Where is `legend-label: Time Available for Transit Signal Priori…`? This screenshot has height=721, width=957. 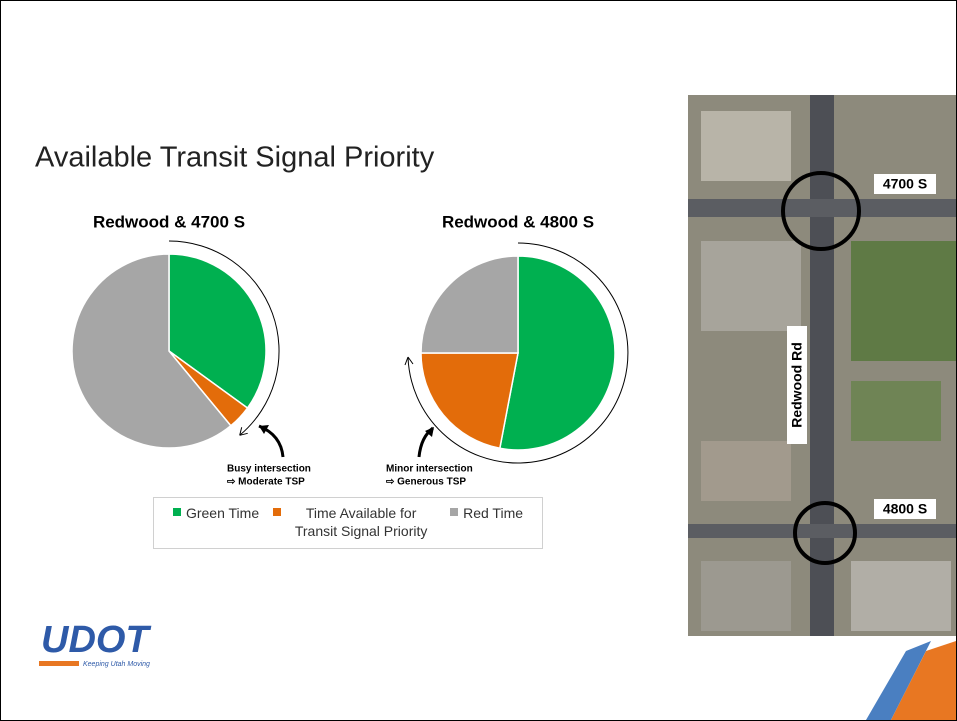
legend-label: Time Available for Transit Signal Priori… is located at coordinates (361, 522).